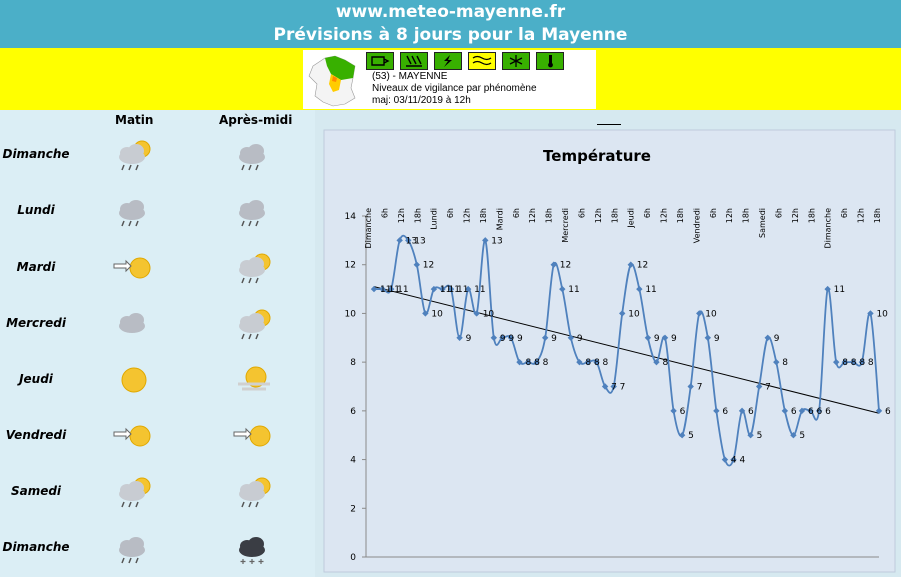 The height and width of the screenshot is (577, 901). Describe the element at coordinates (626, 350) in the screenshot. I see `trendline` at that location.